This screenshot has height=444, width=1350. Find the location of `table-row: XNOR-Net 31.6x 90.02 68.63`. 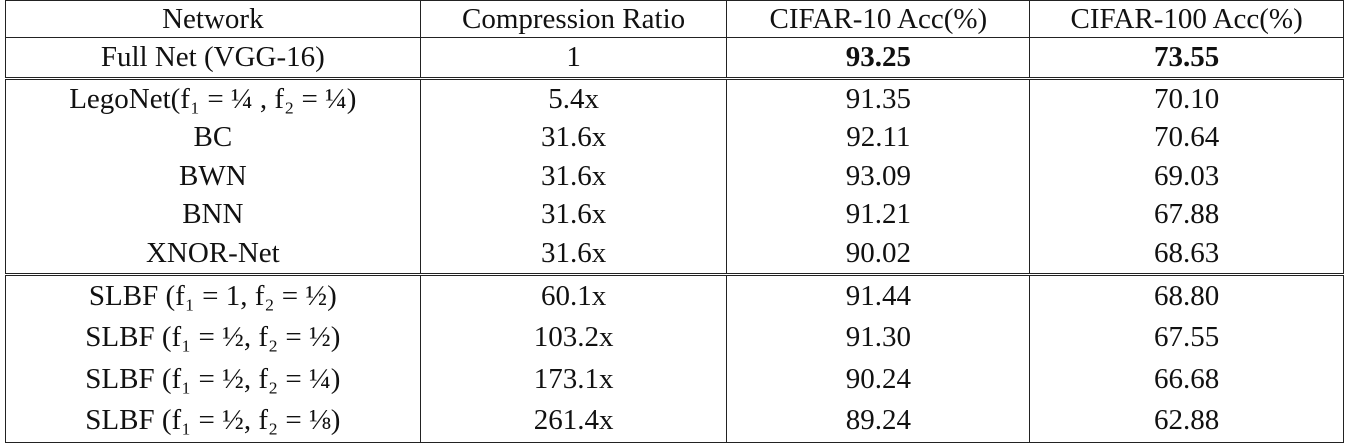

table-row: XNOR-Net 31.6x 90.02 68.63 is located at coordinates (674, 255).